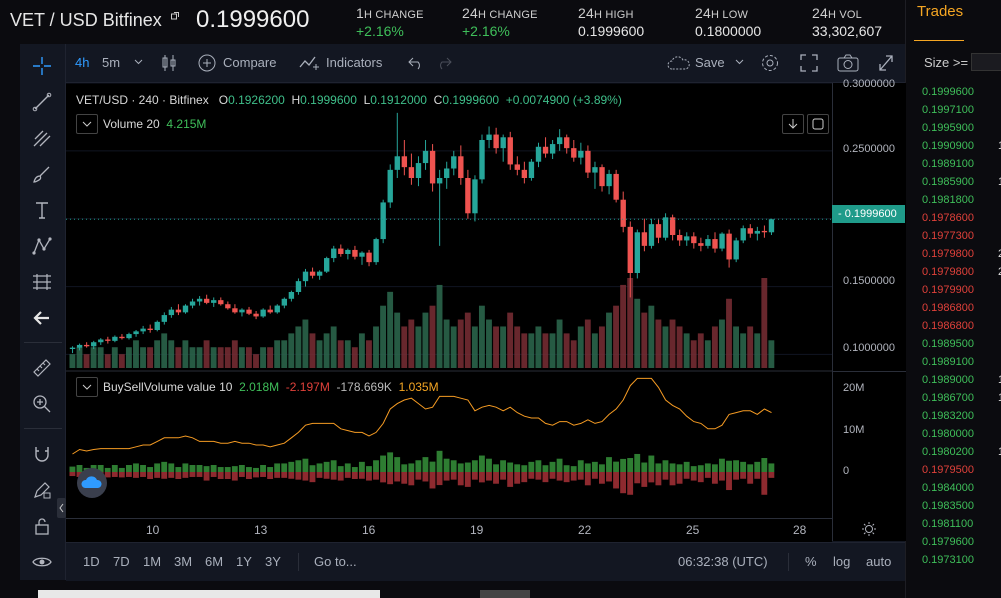 The height and width of the screenshot is (598, 1001). I want to click on fib-tool, so click(42, 282).